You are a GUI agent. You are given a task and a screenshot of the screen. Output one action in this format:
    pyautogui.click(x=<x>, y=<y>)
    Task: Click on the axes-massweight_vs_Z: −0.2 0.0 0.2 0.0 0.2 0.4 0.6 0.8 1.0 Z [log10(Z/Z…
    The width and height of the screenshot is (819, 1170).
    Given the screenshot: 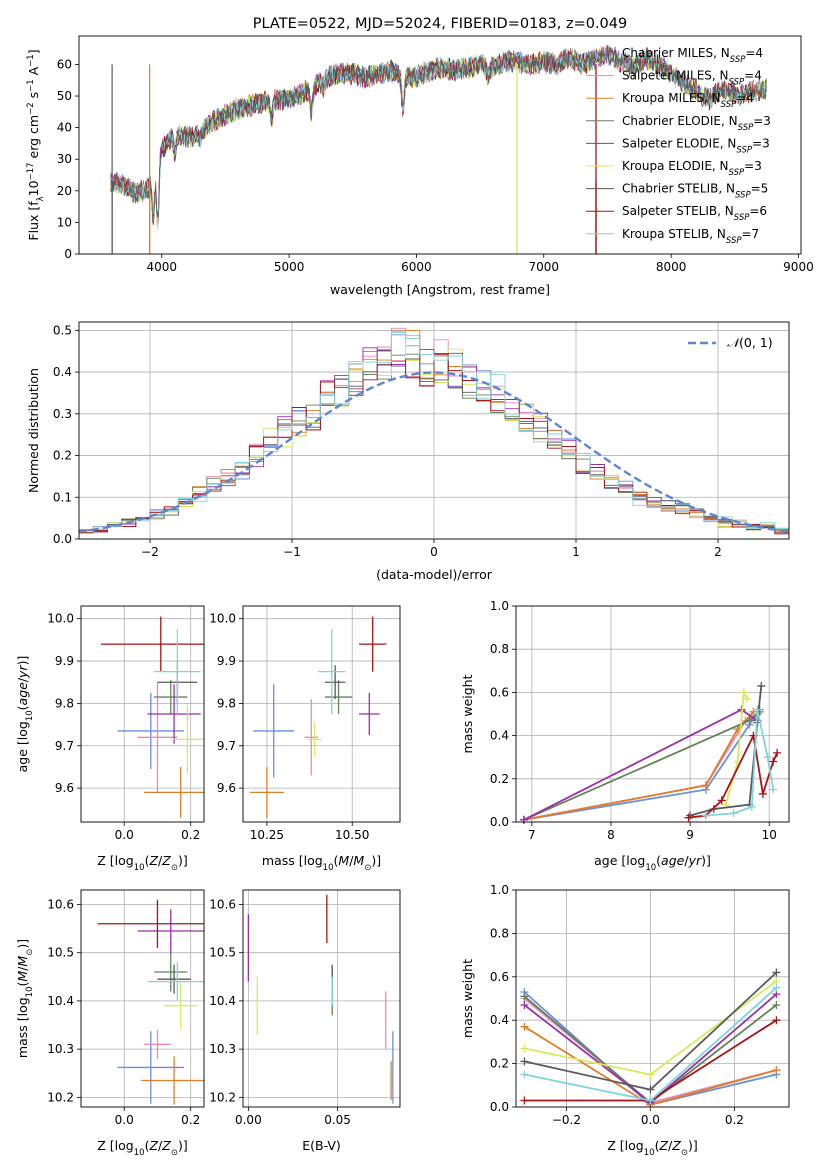 What is the action you would take?
    pyautogui.click(x=625, y=1020)
    